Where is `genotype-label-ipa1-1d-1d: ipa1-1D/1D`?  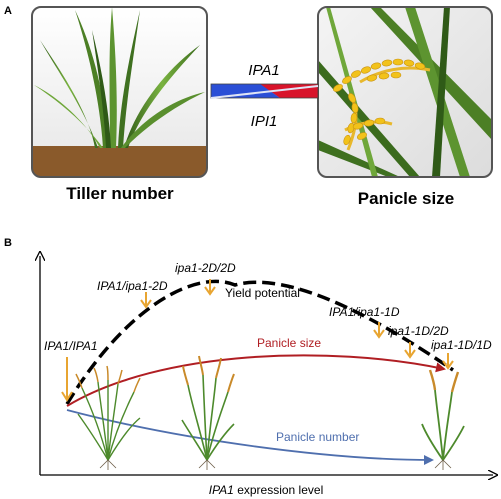
genotype-label-ipa1-1d-1d: ipa1-1D/1D is located at coordinates (461, 345).